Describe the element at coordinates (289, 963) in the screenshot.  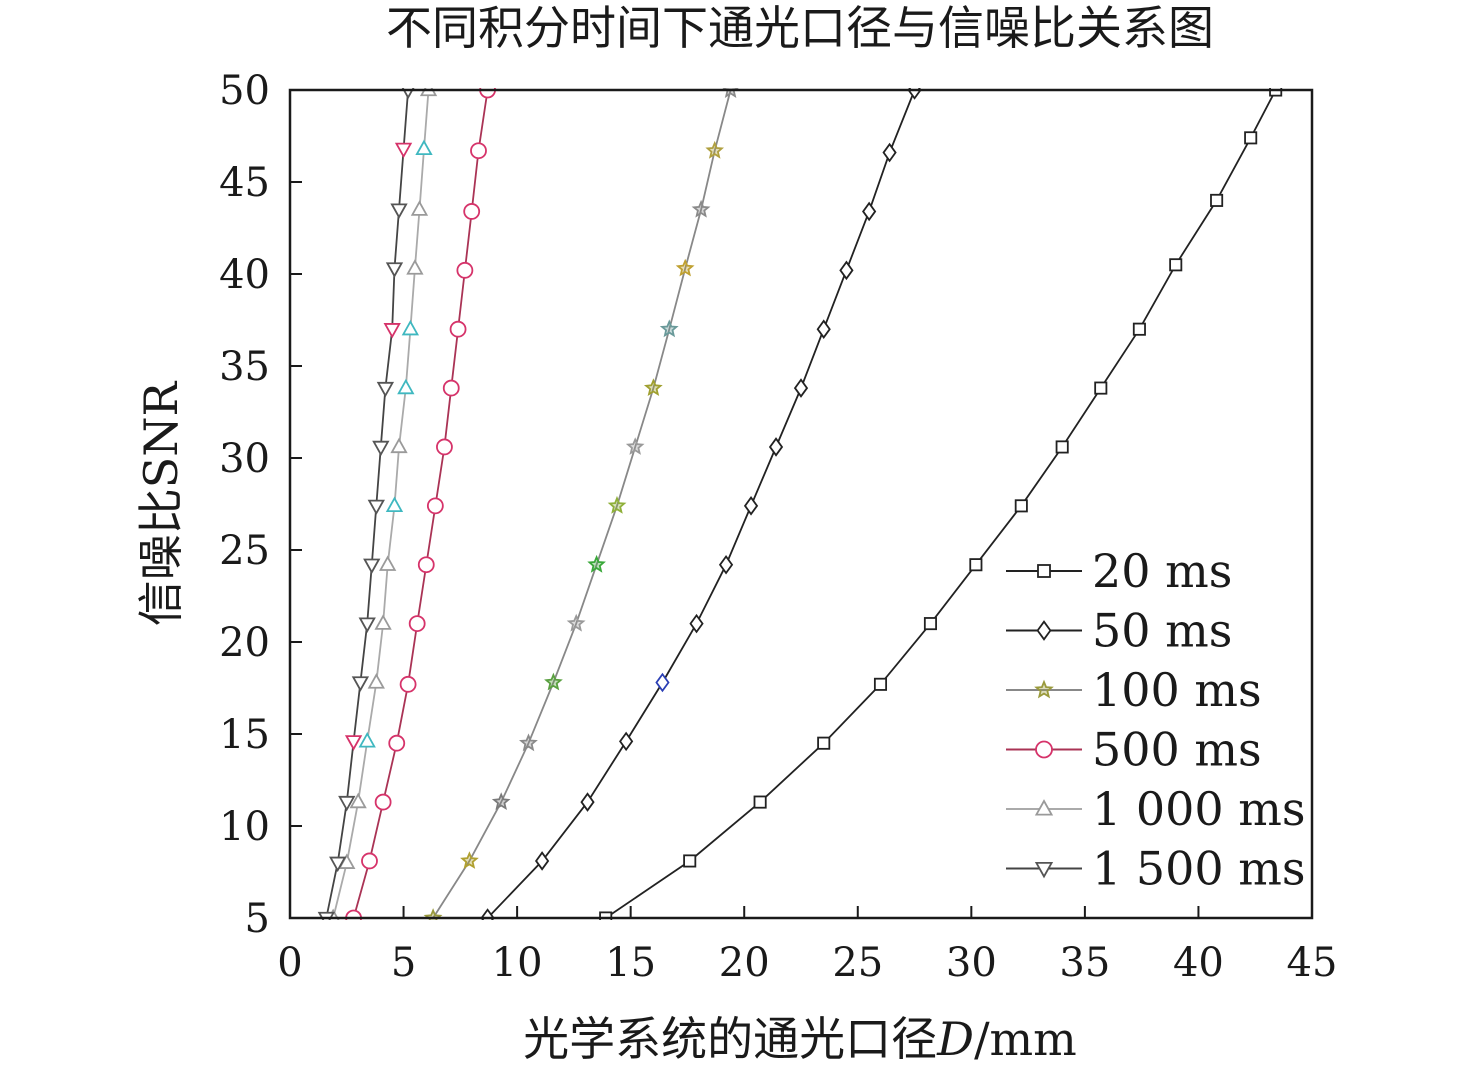
I see `x-tick-label: 0` at that location.